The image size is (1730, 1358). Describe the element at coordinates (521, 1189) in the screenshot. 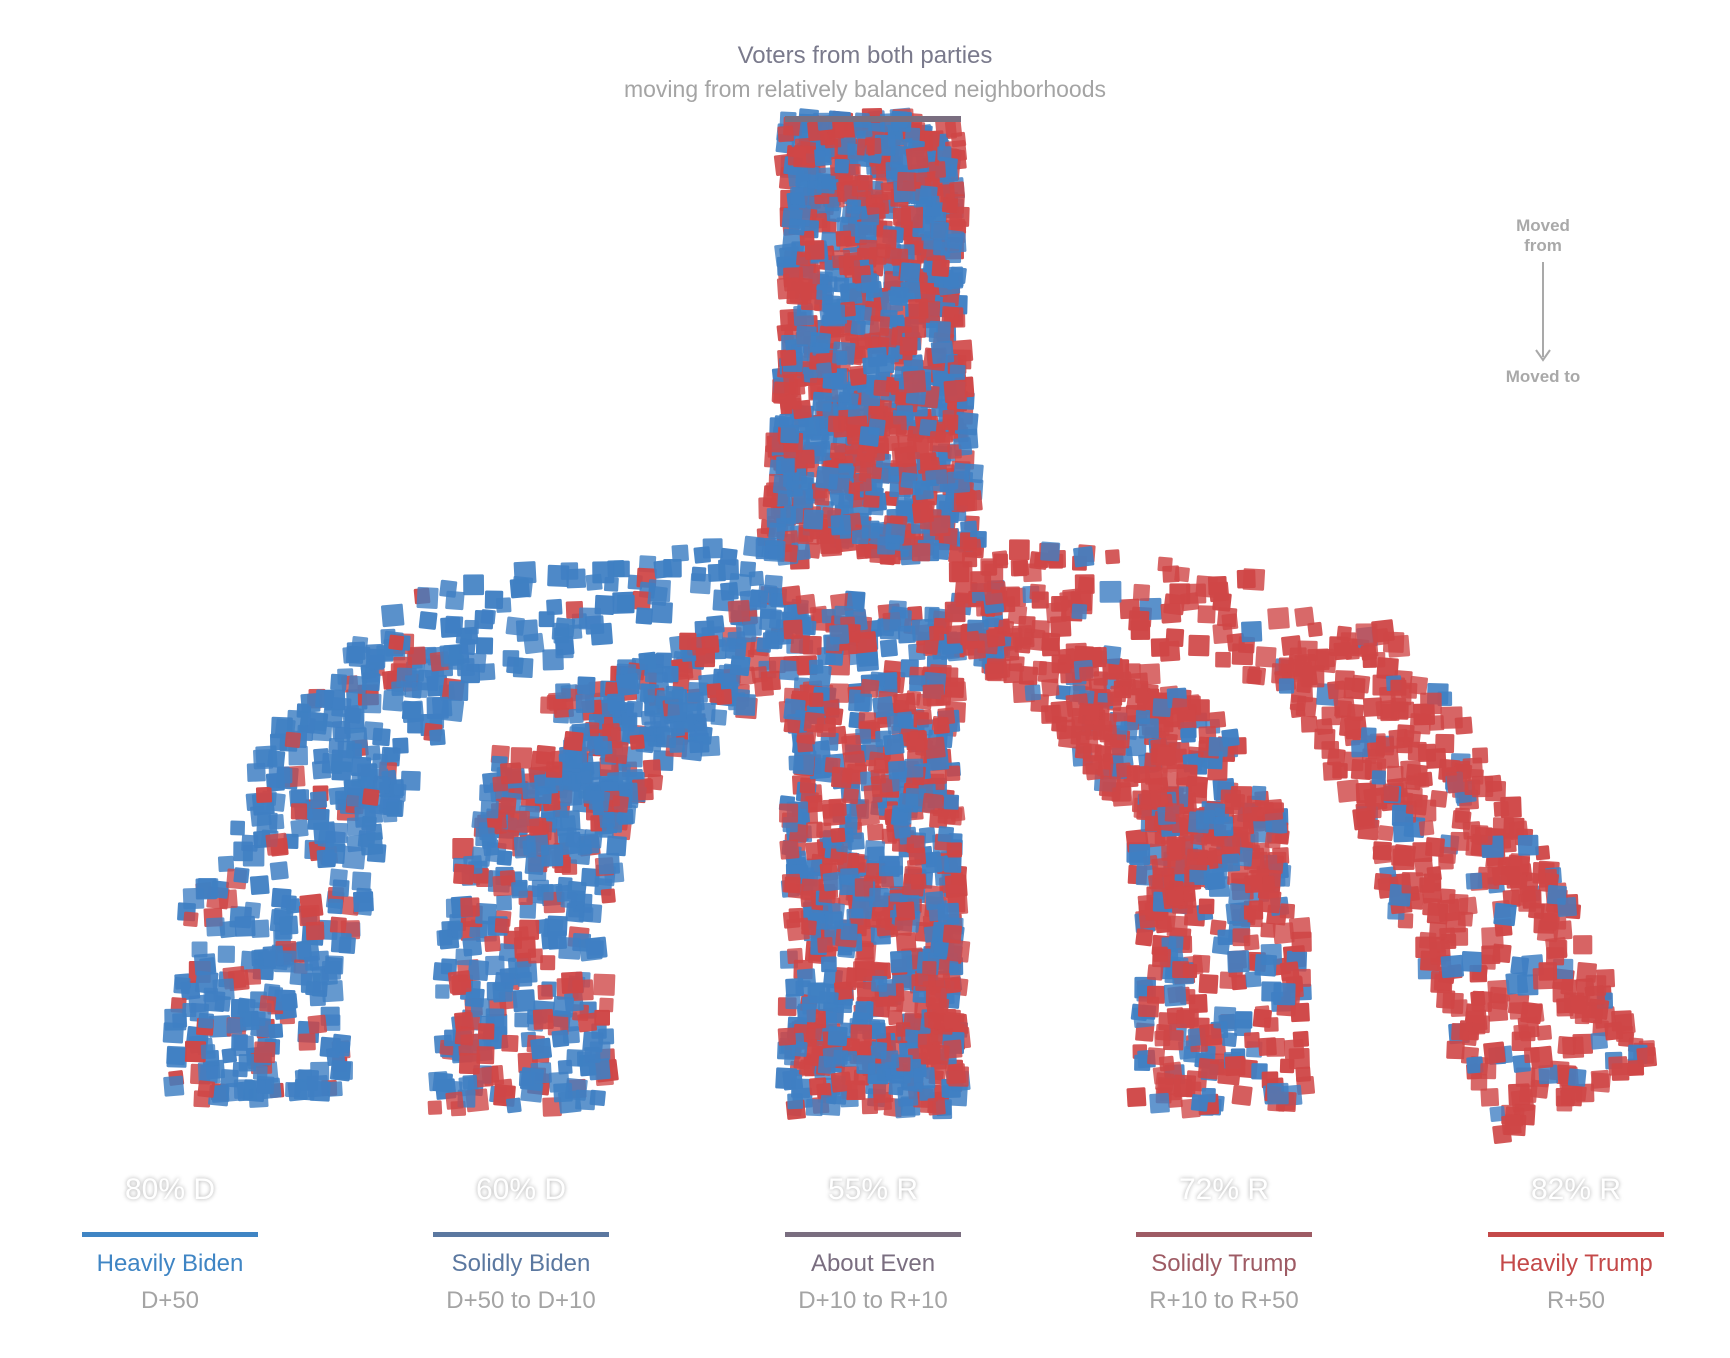

I see `category-share-solidly-biden: 60% D` at that location.